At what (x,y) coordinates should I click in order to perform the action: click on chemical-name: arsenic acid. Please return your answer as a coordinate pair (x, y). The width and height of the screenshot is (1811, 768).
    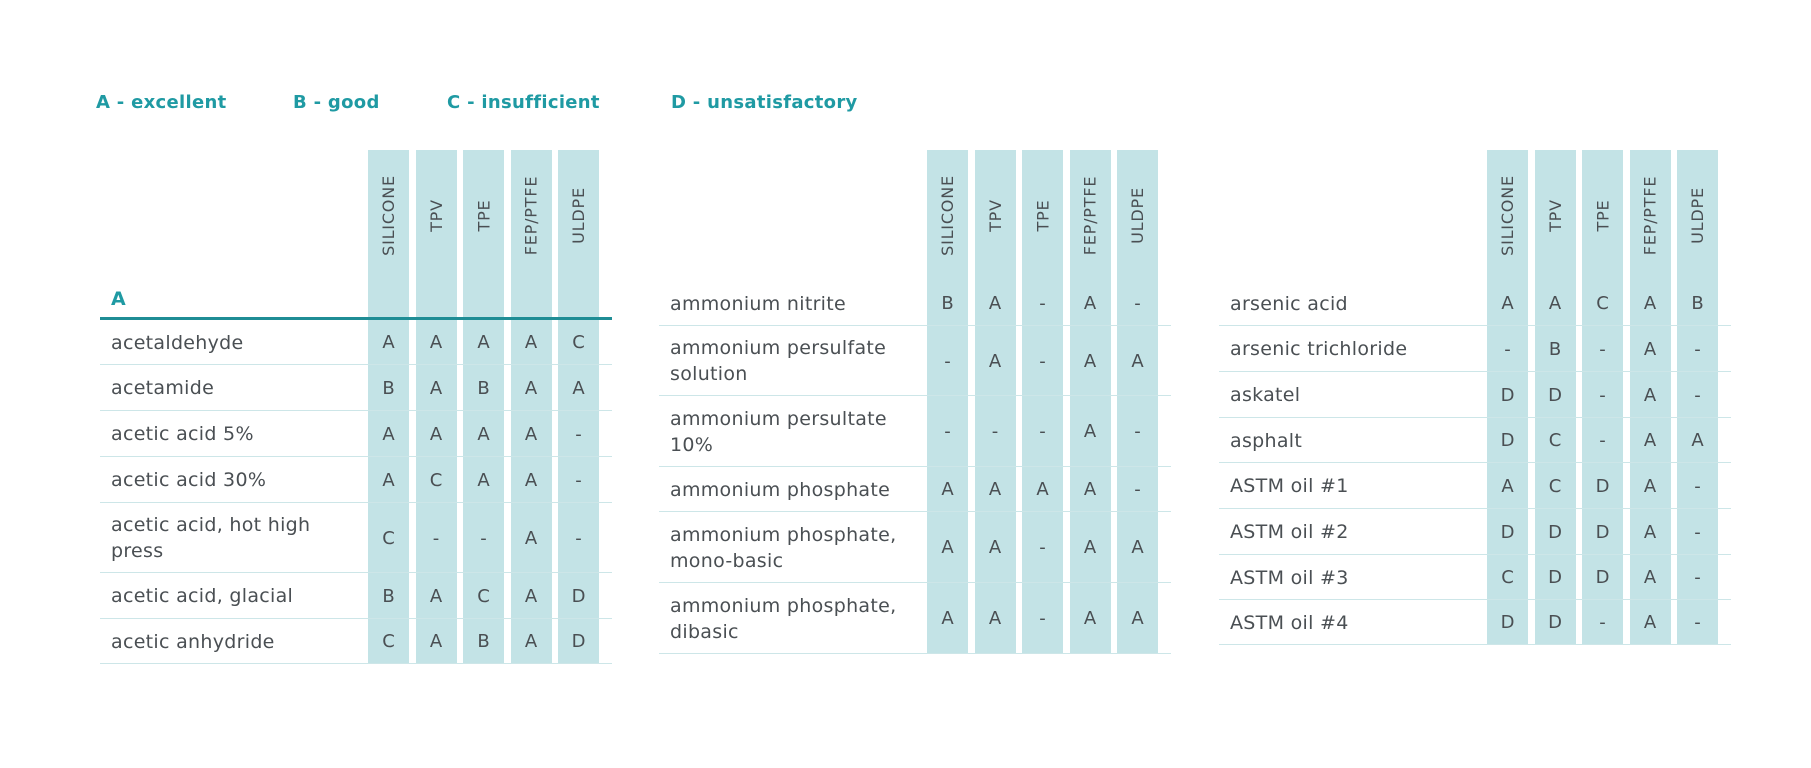
    Looking at the image, I should click on (1289, 303).